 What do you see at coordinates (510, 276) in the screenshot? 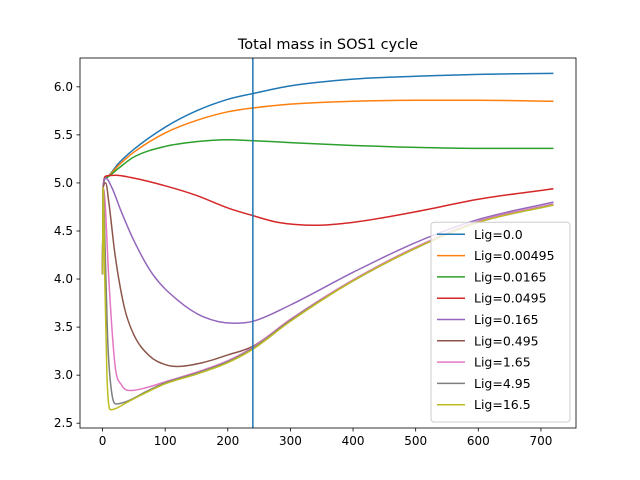
I see `legend-label-2: Lig=0.0165` at bounding box center [510, 276].